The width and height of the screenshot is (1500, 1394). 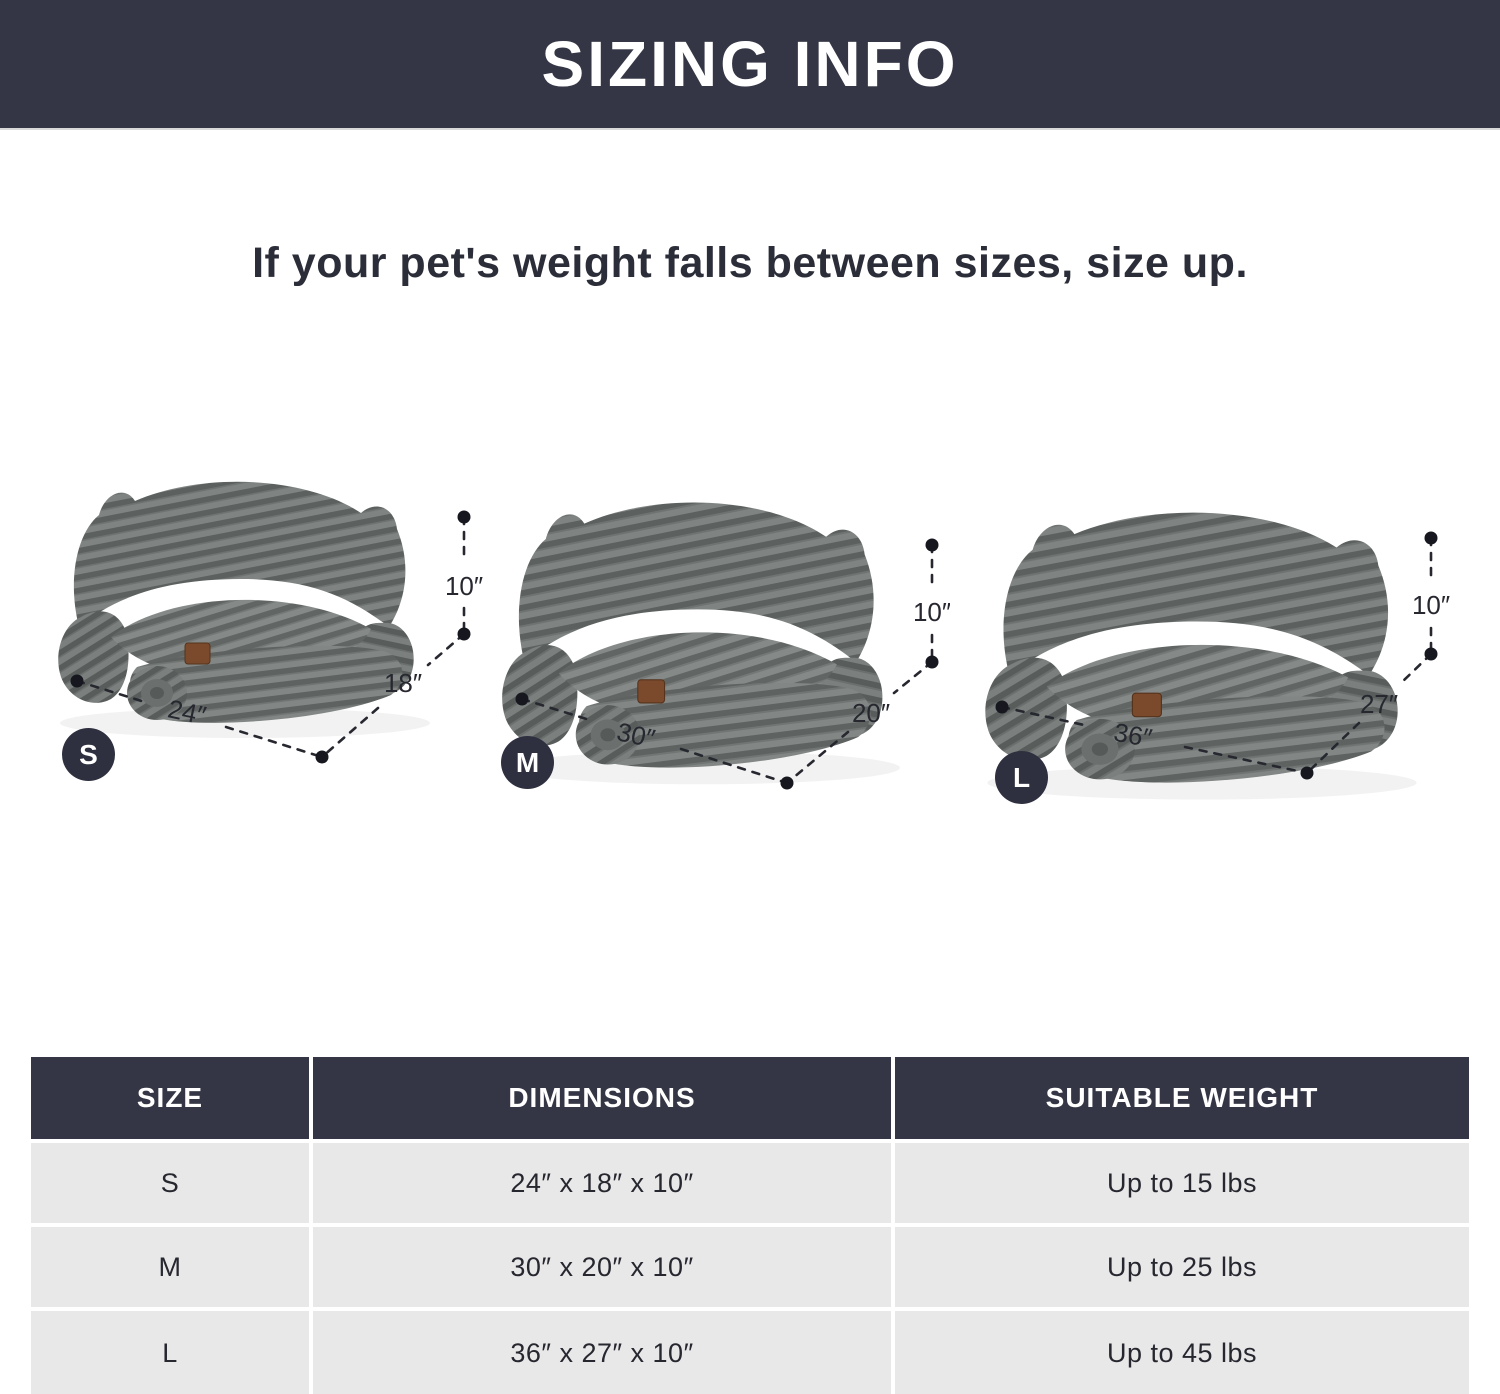 I want to click on dimension-annotation-depth: 18″, so click(x=395, y=693).